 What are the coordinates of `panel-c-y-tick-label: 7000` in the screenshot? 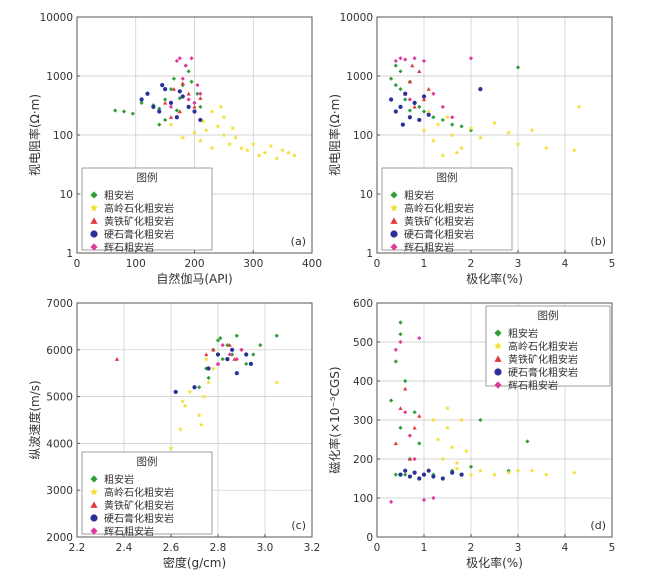 It's located at (59, 304).